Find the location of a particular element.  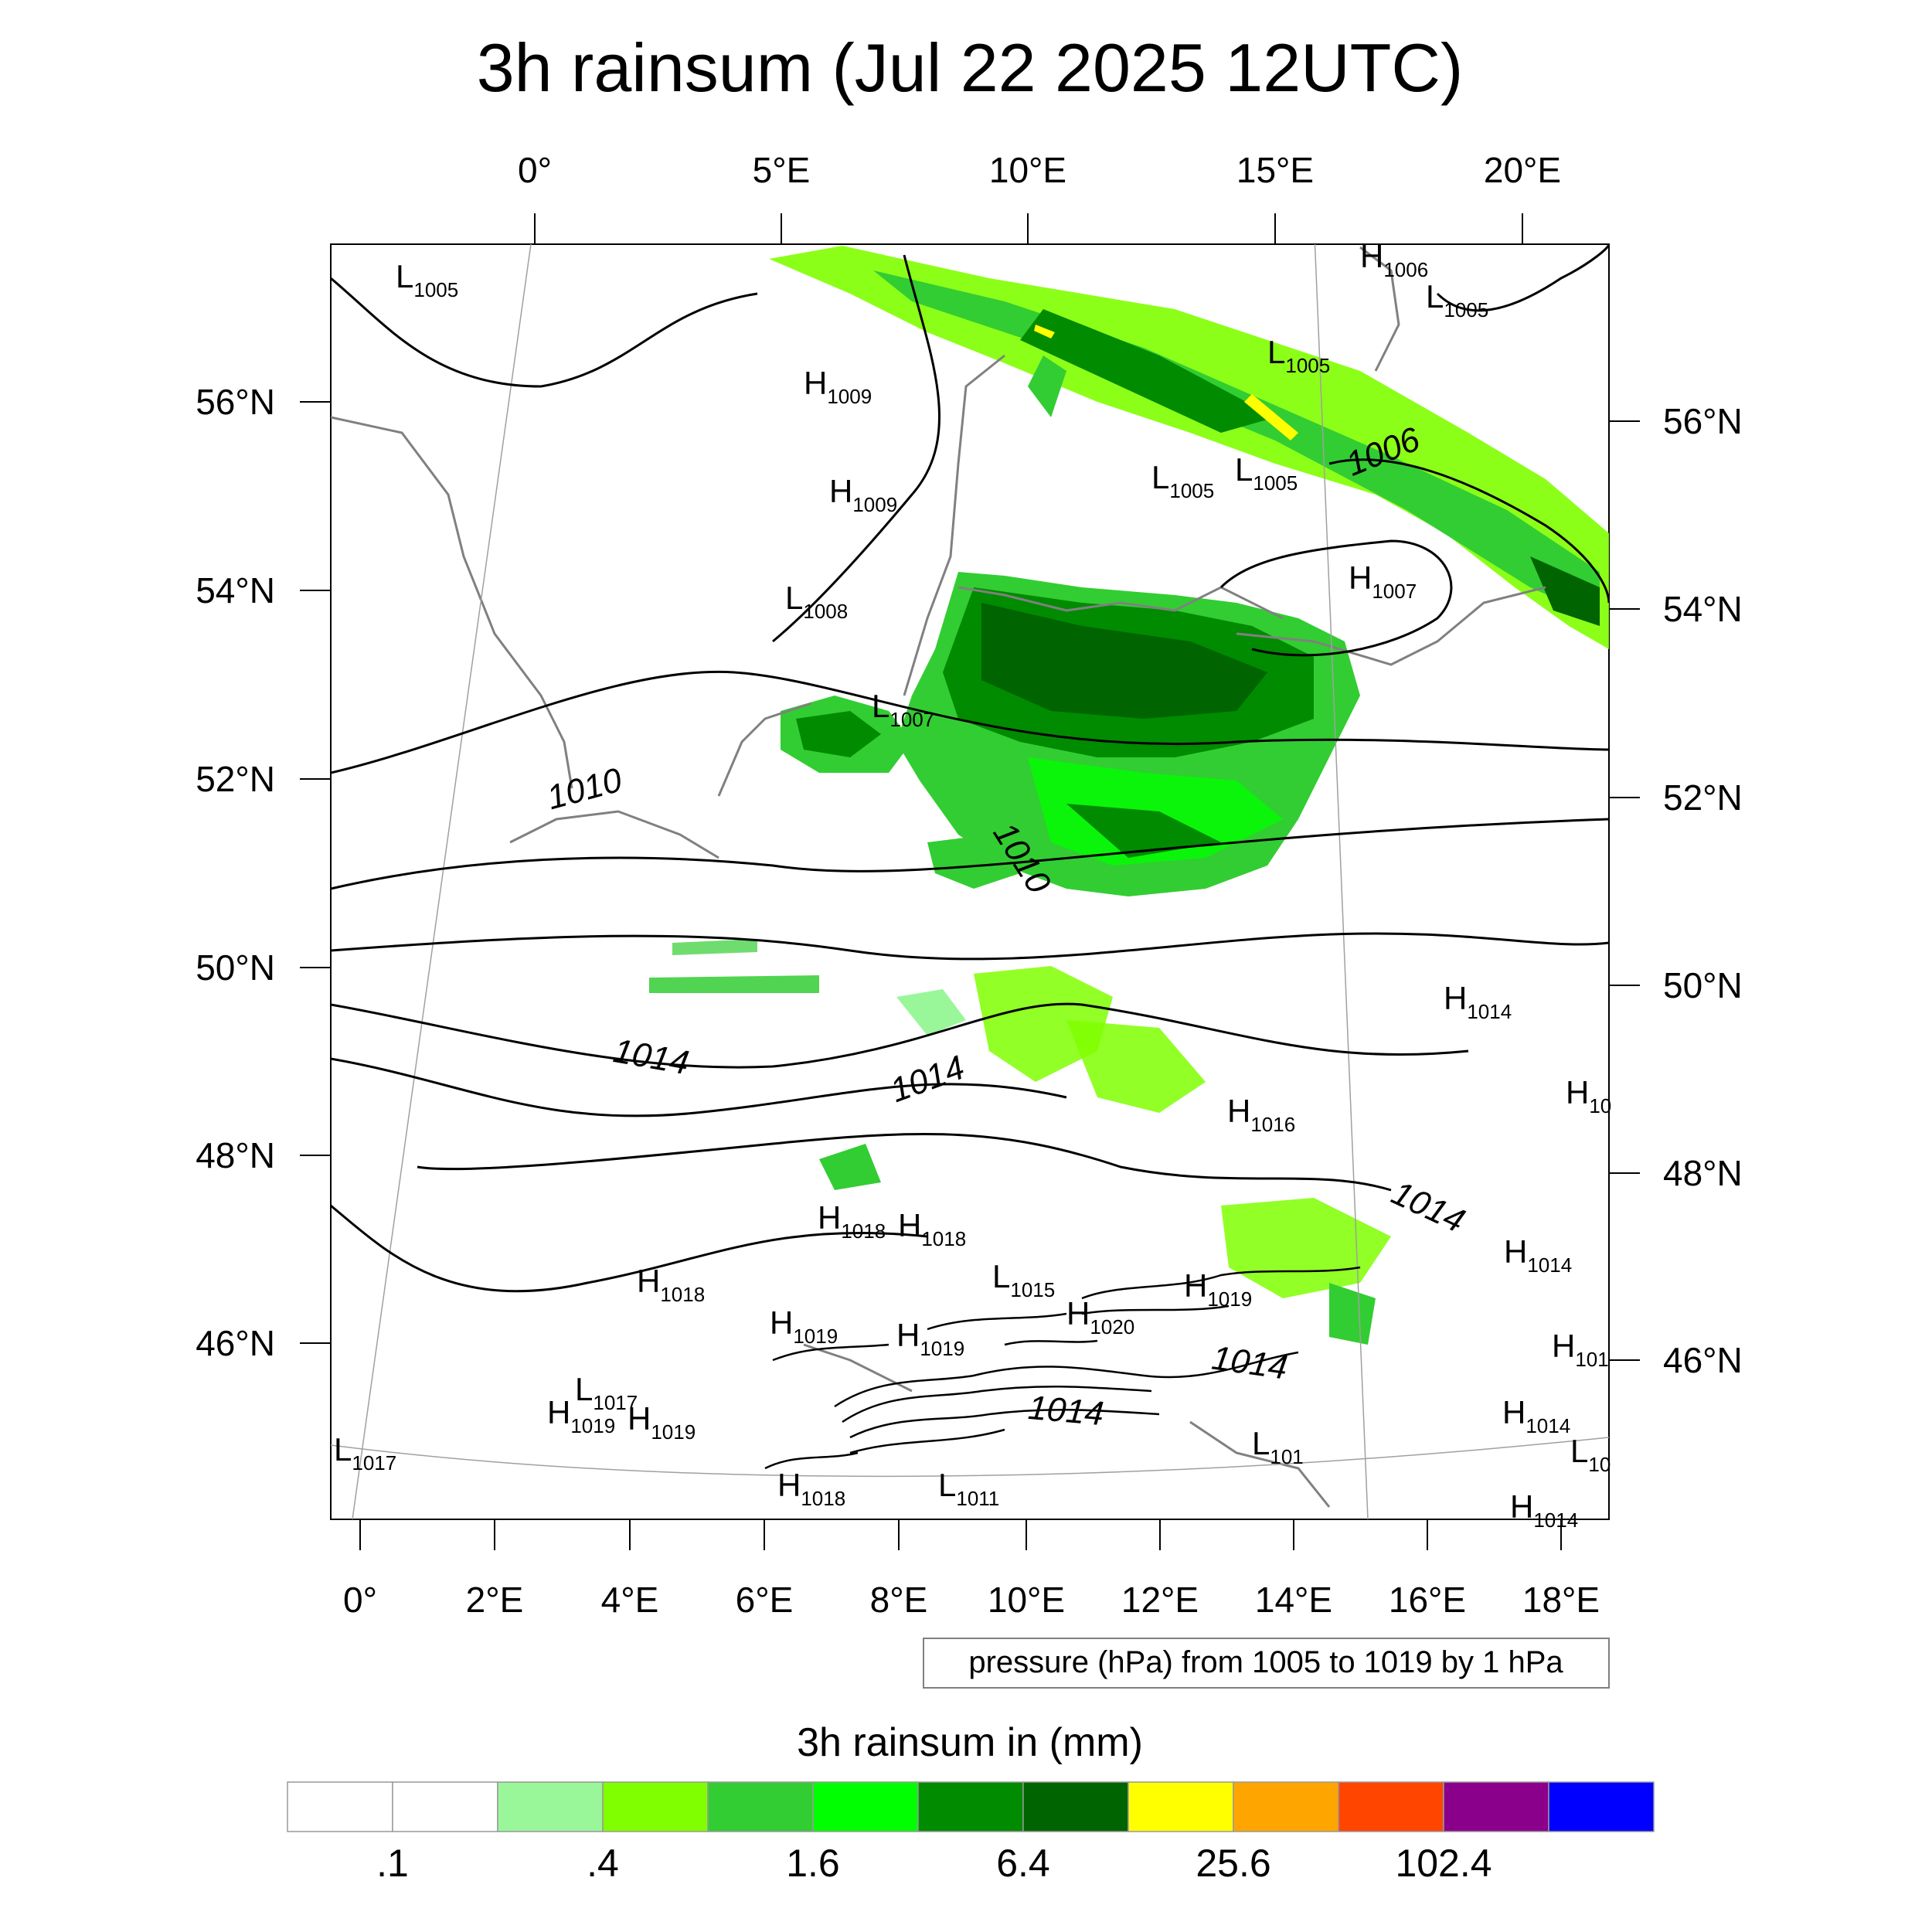

bottom-axis-label: 16°E is located at coordinates (1427, 1600).